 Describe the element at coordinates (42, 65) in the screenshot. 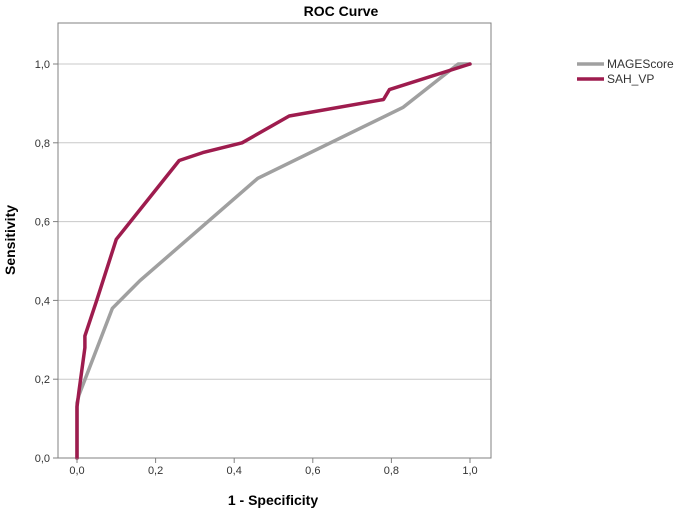

I see `y-tick-label: 1,0` at that location.